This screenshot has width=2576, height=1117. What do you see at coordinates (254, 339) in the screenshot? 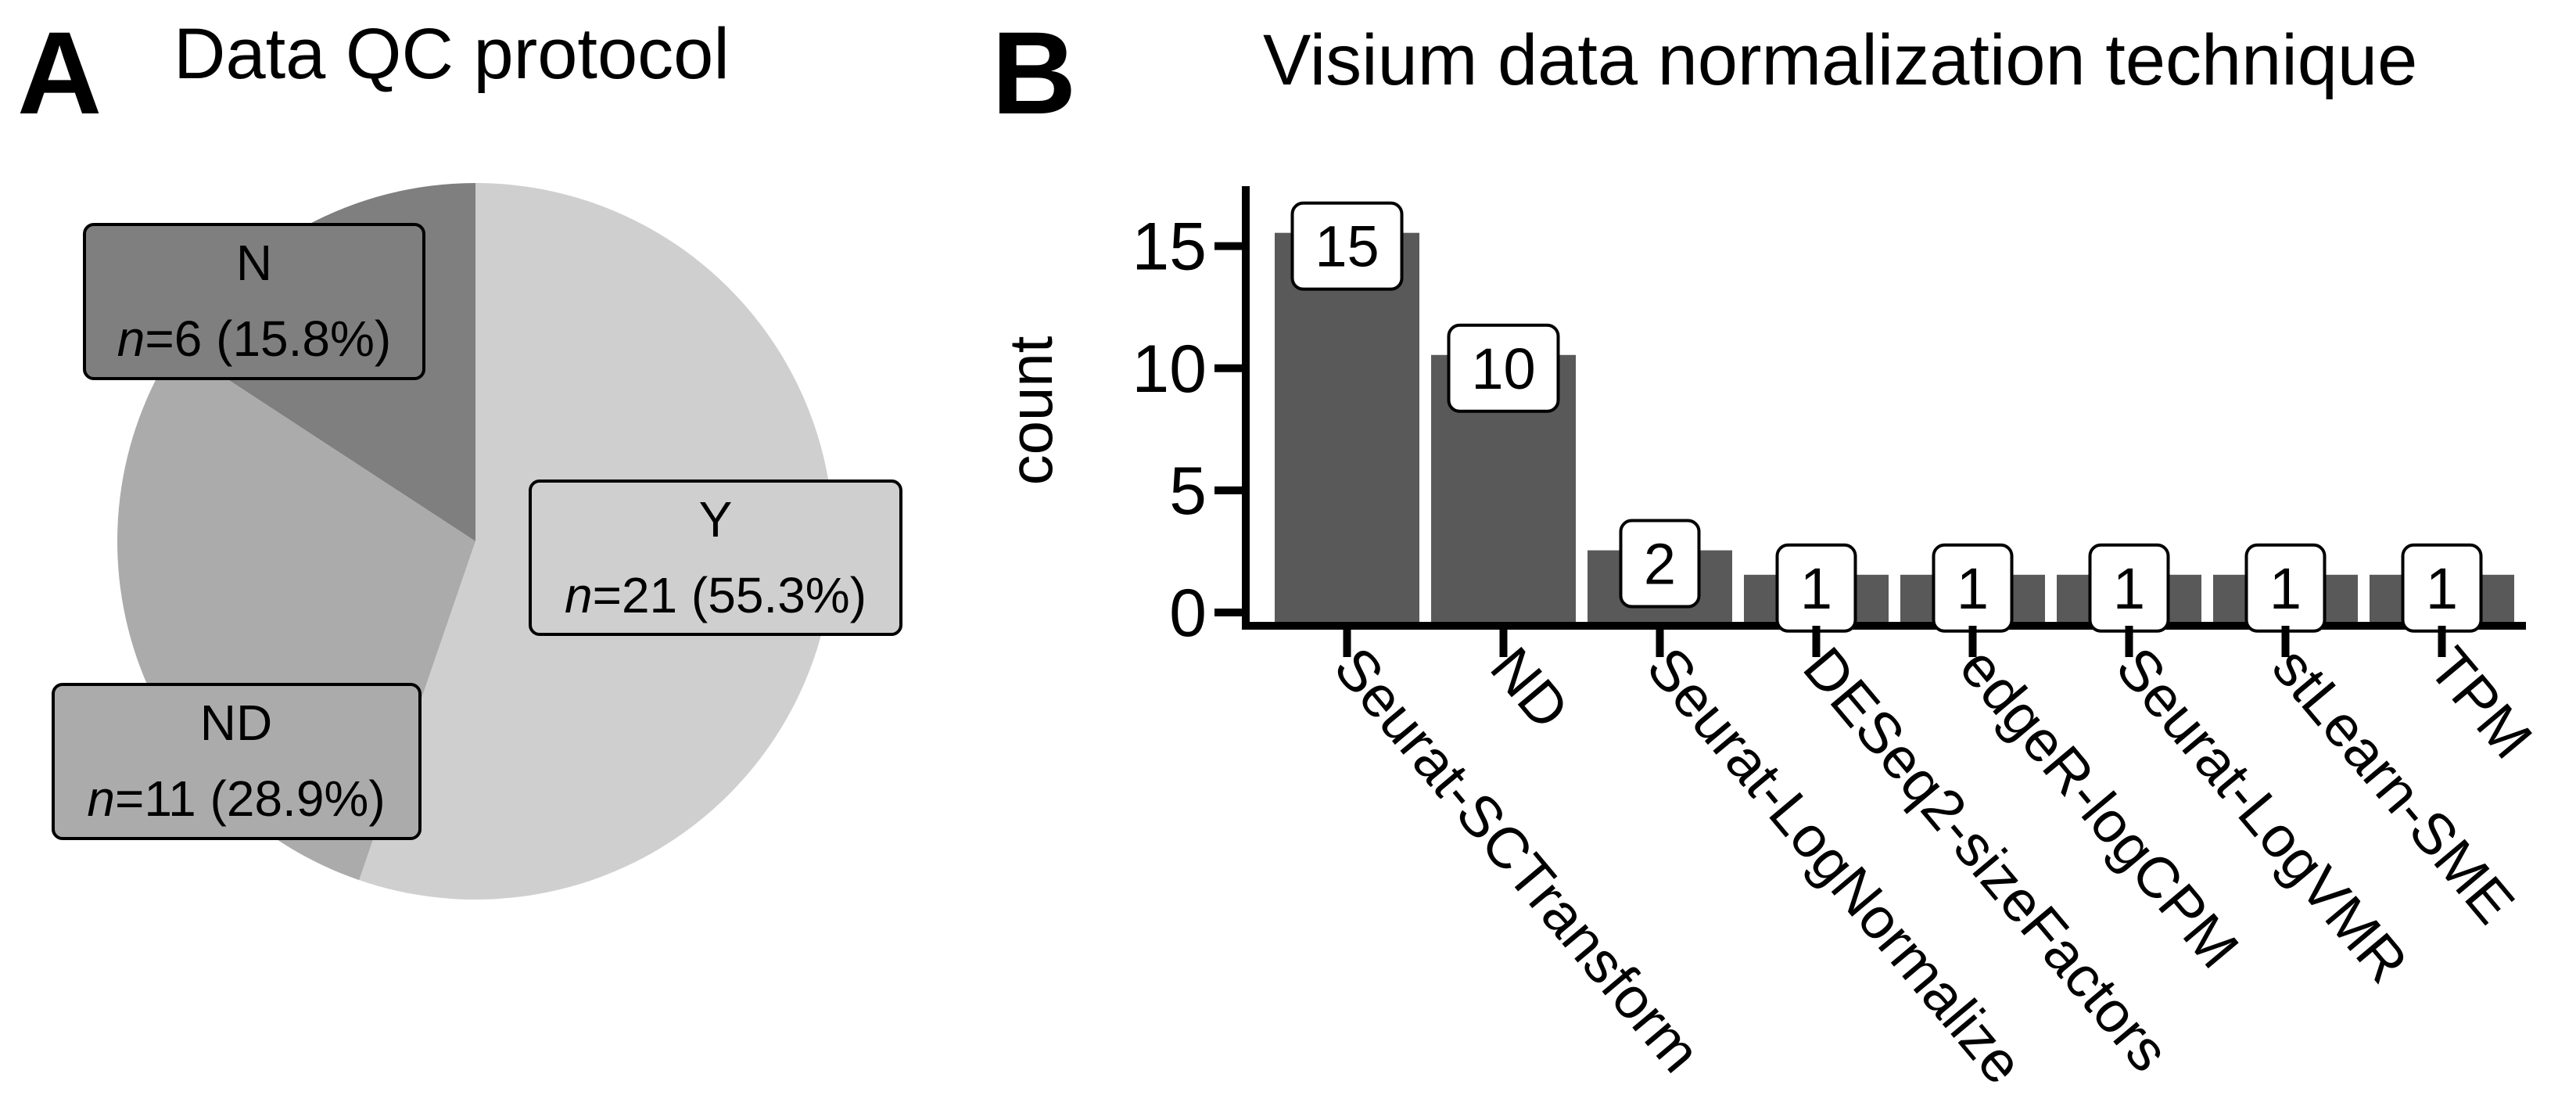
I see `pie-label-n-count: n=6 (15.8%)` at bounding box center [254, 339].